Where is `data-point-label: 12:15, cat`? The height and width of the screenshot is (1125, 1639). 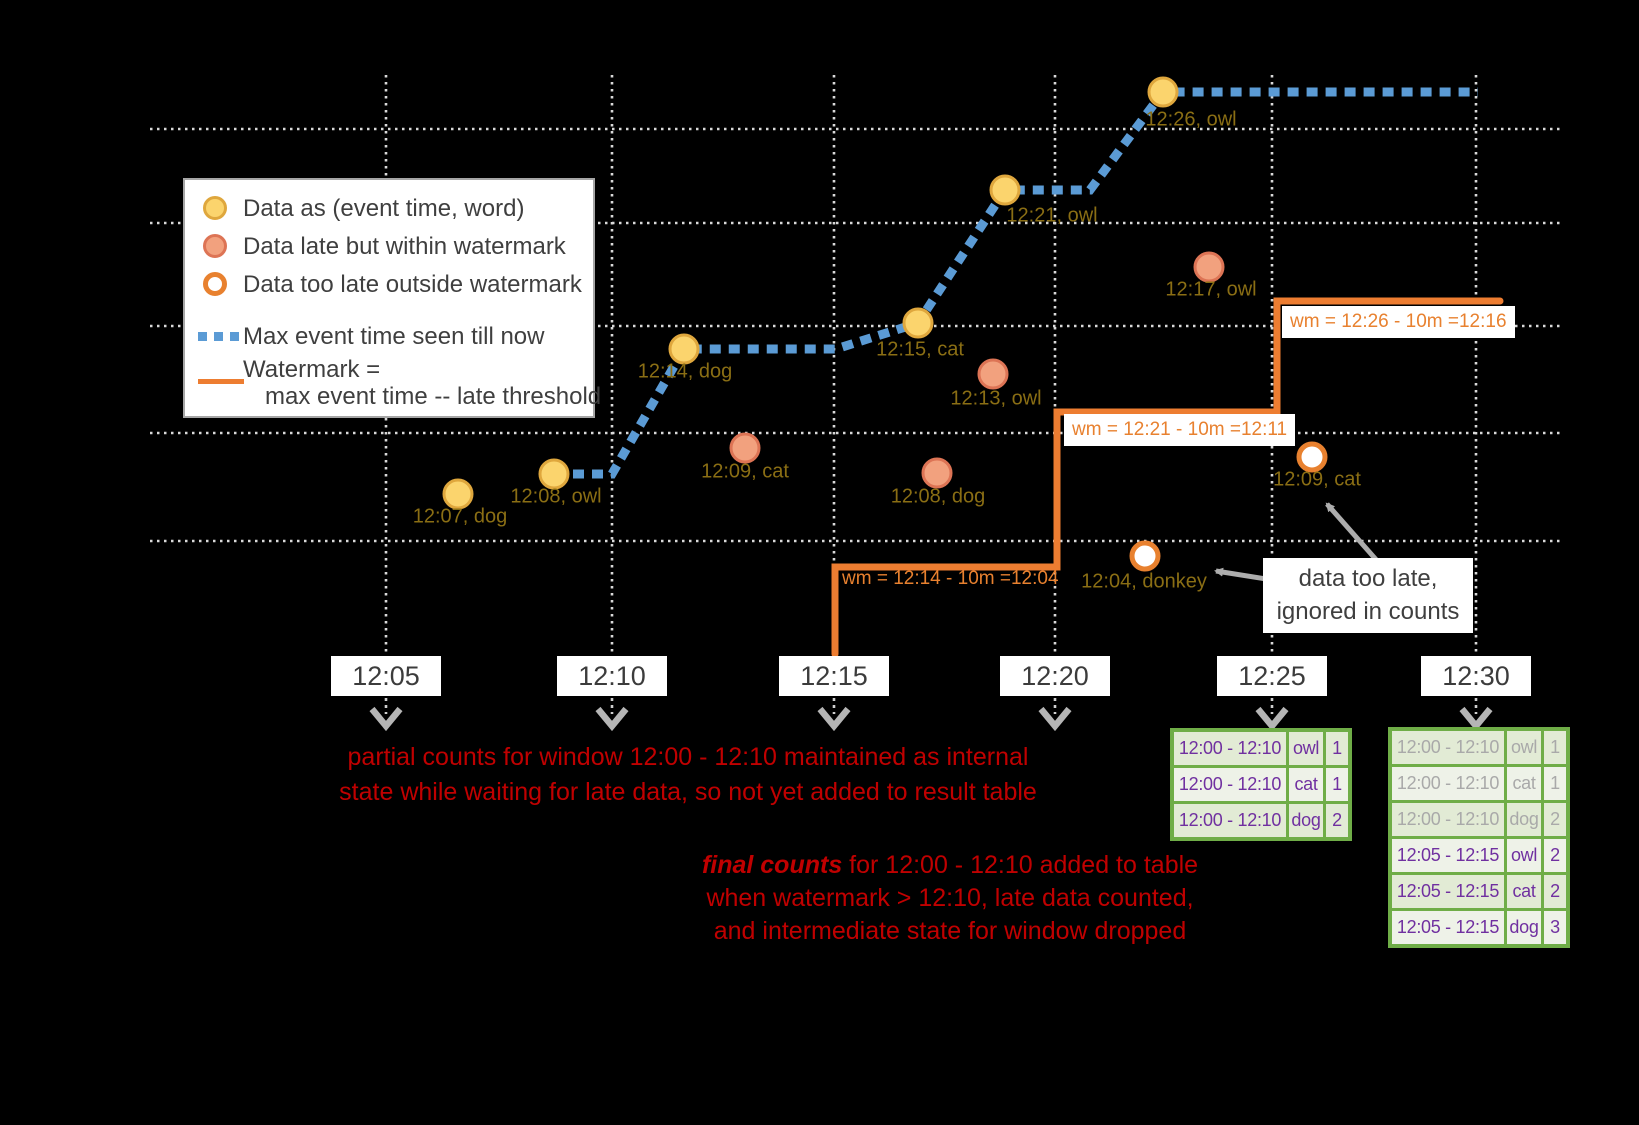 data-point-label: 12:15, cat is located at coordinates (920, 349).